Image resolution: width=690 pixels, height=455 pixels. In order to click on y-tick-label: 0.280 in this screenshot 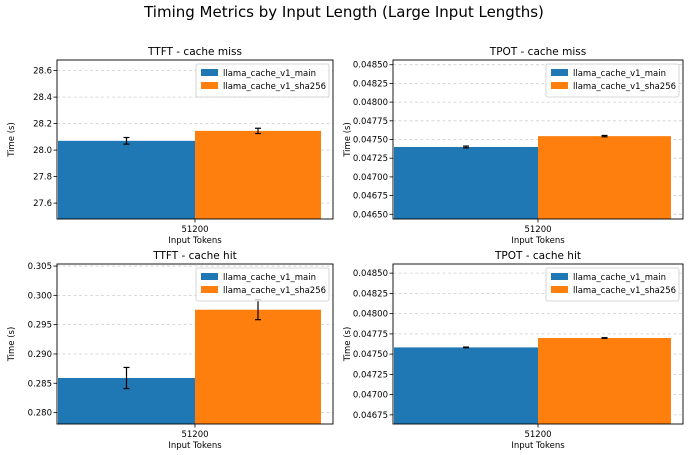, I will do `click(40, 414)`.